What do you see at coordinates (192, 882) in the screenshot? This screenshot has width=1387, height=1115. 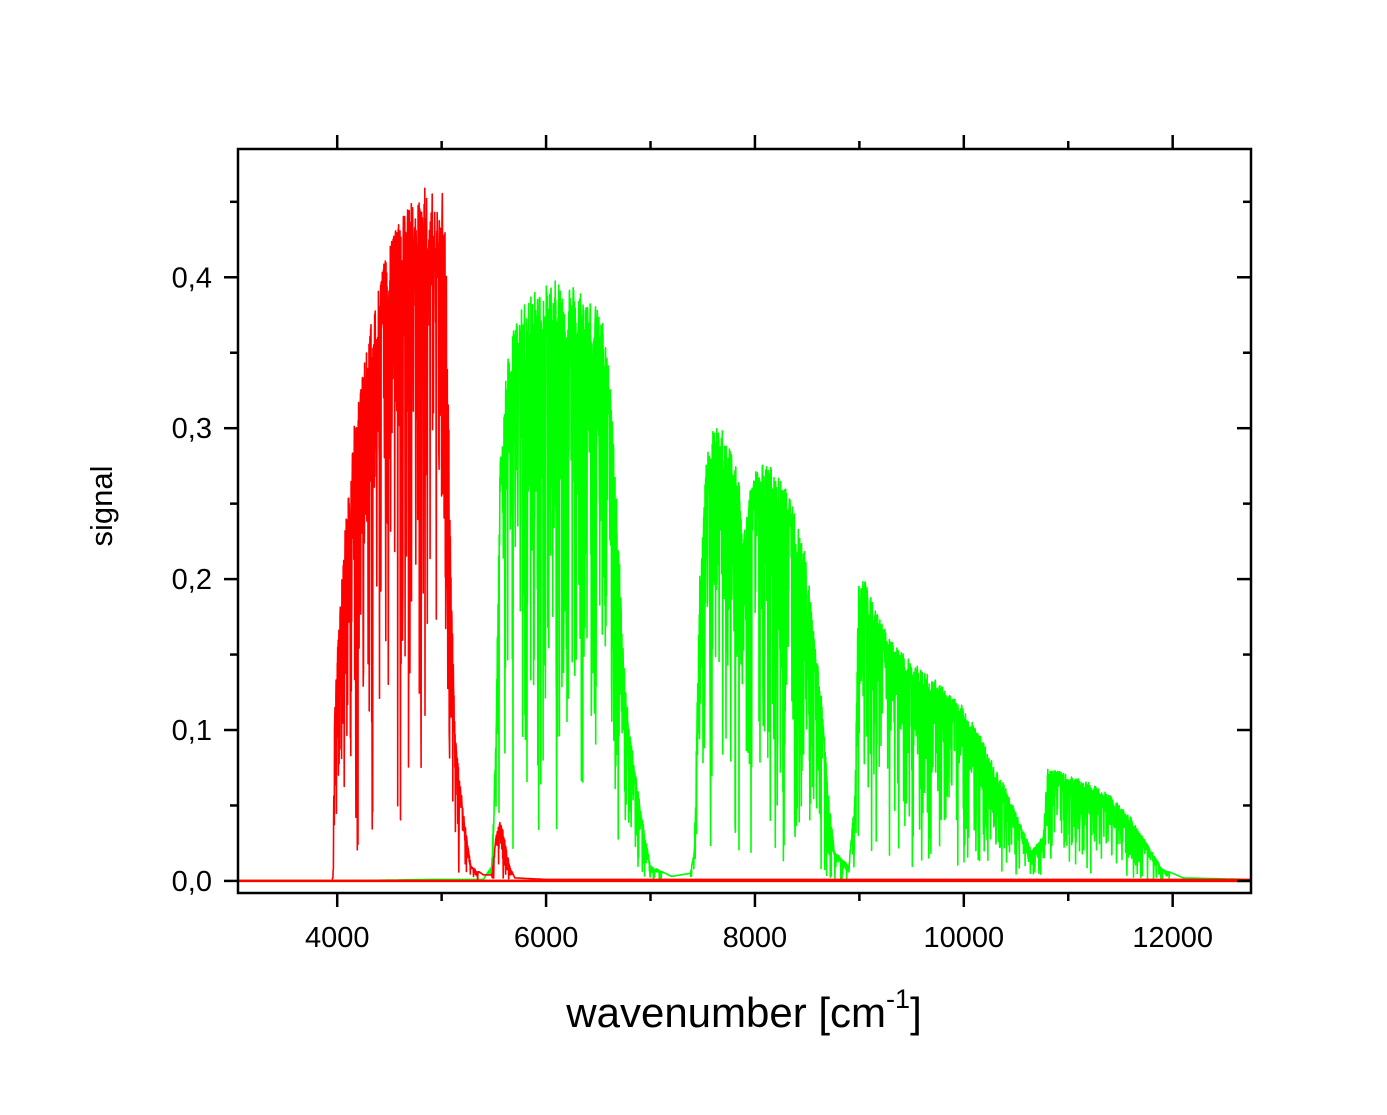 I see `y-tick-label: 0,0` at bounding box center [192, 882].